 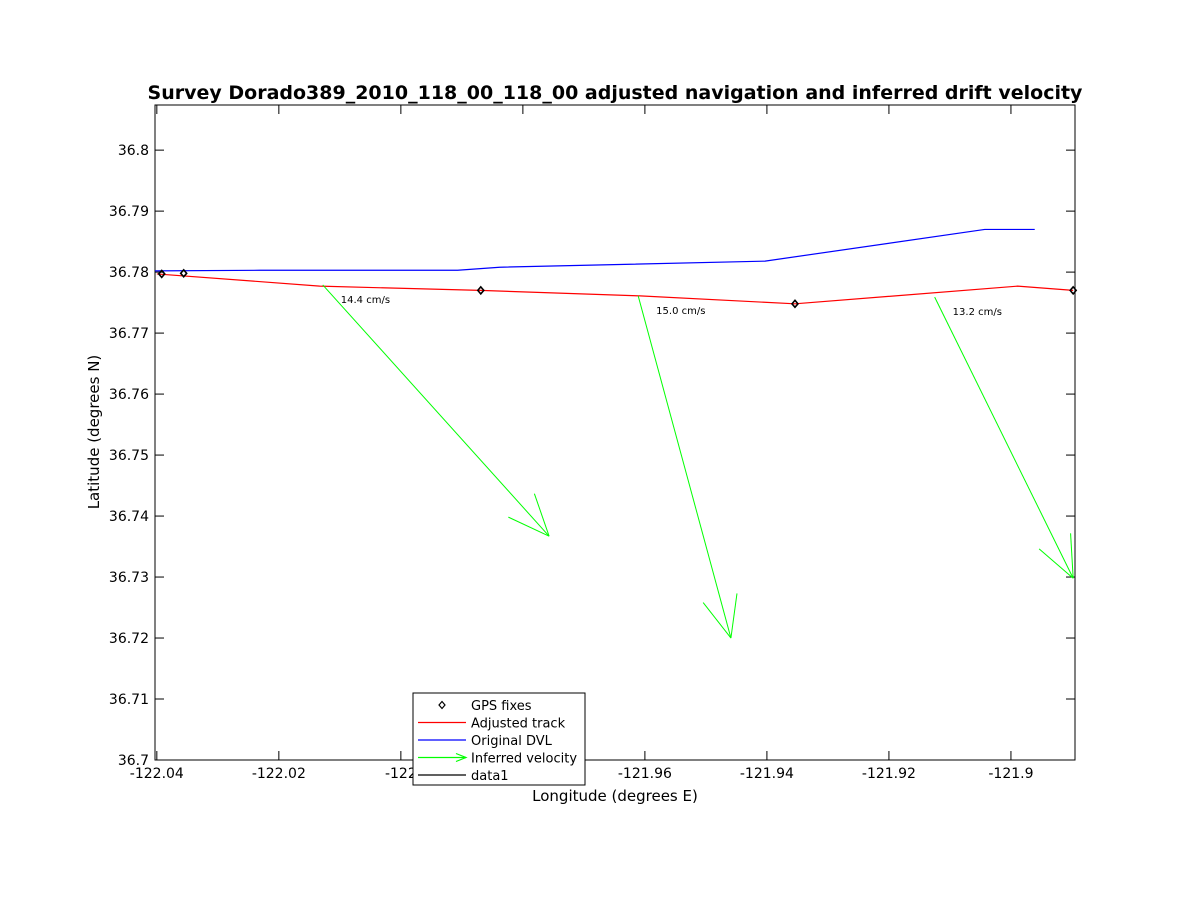 I want to click on velocity-label: 14.4 cm/s, so click(x=365, y=300).